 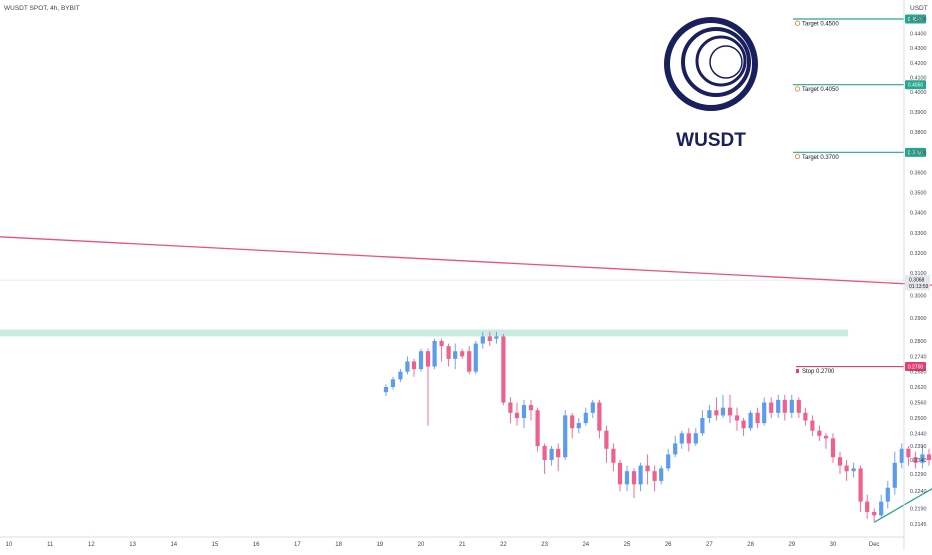 I want to click on descending-trendline, so click(x=466, y=269).